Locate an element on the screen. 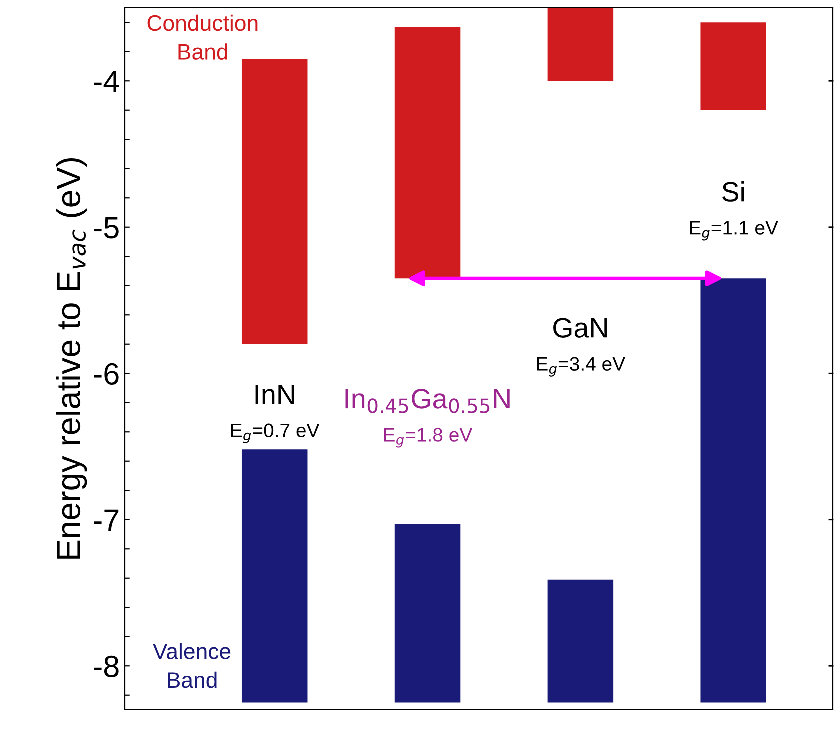 The height and width of the screenshot is (739, 835). y-tick-label: -5 is located at coordinates (106, 228).